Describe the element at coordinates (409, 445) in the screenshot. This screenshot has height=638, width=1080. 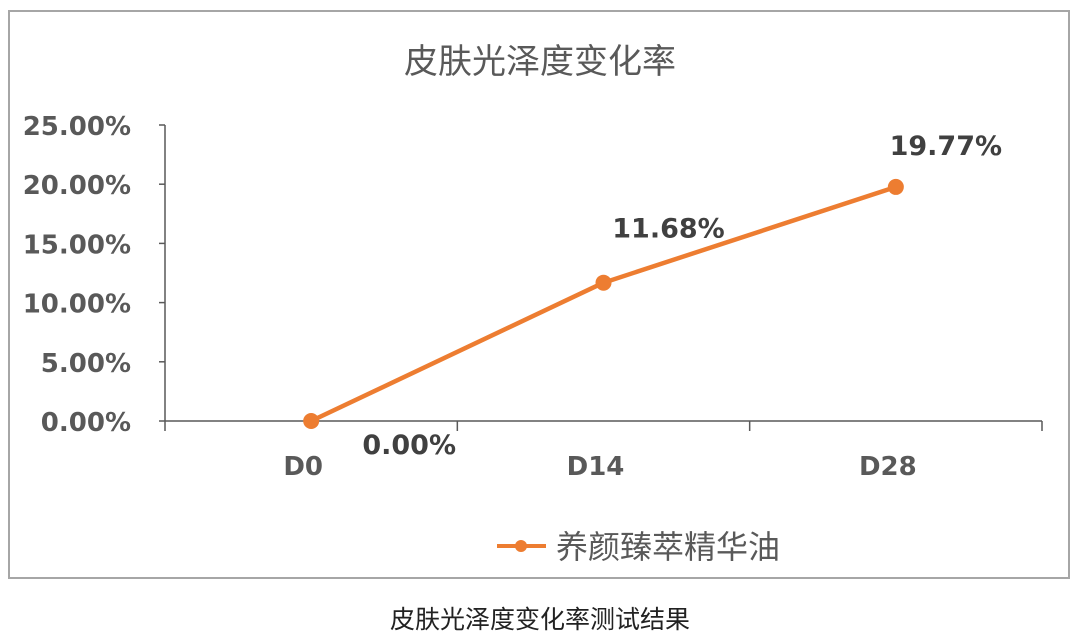
I see `data-label: 0.00%` at that location.